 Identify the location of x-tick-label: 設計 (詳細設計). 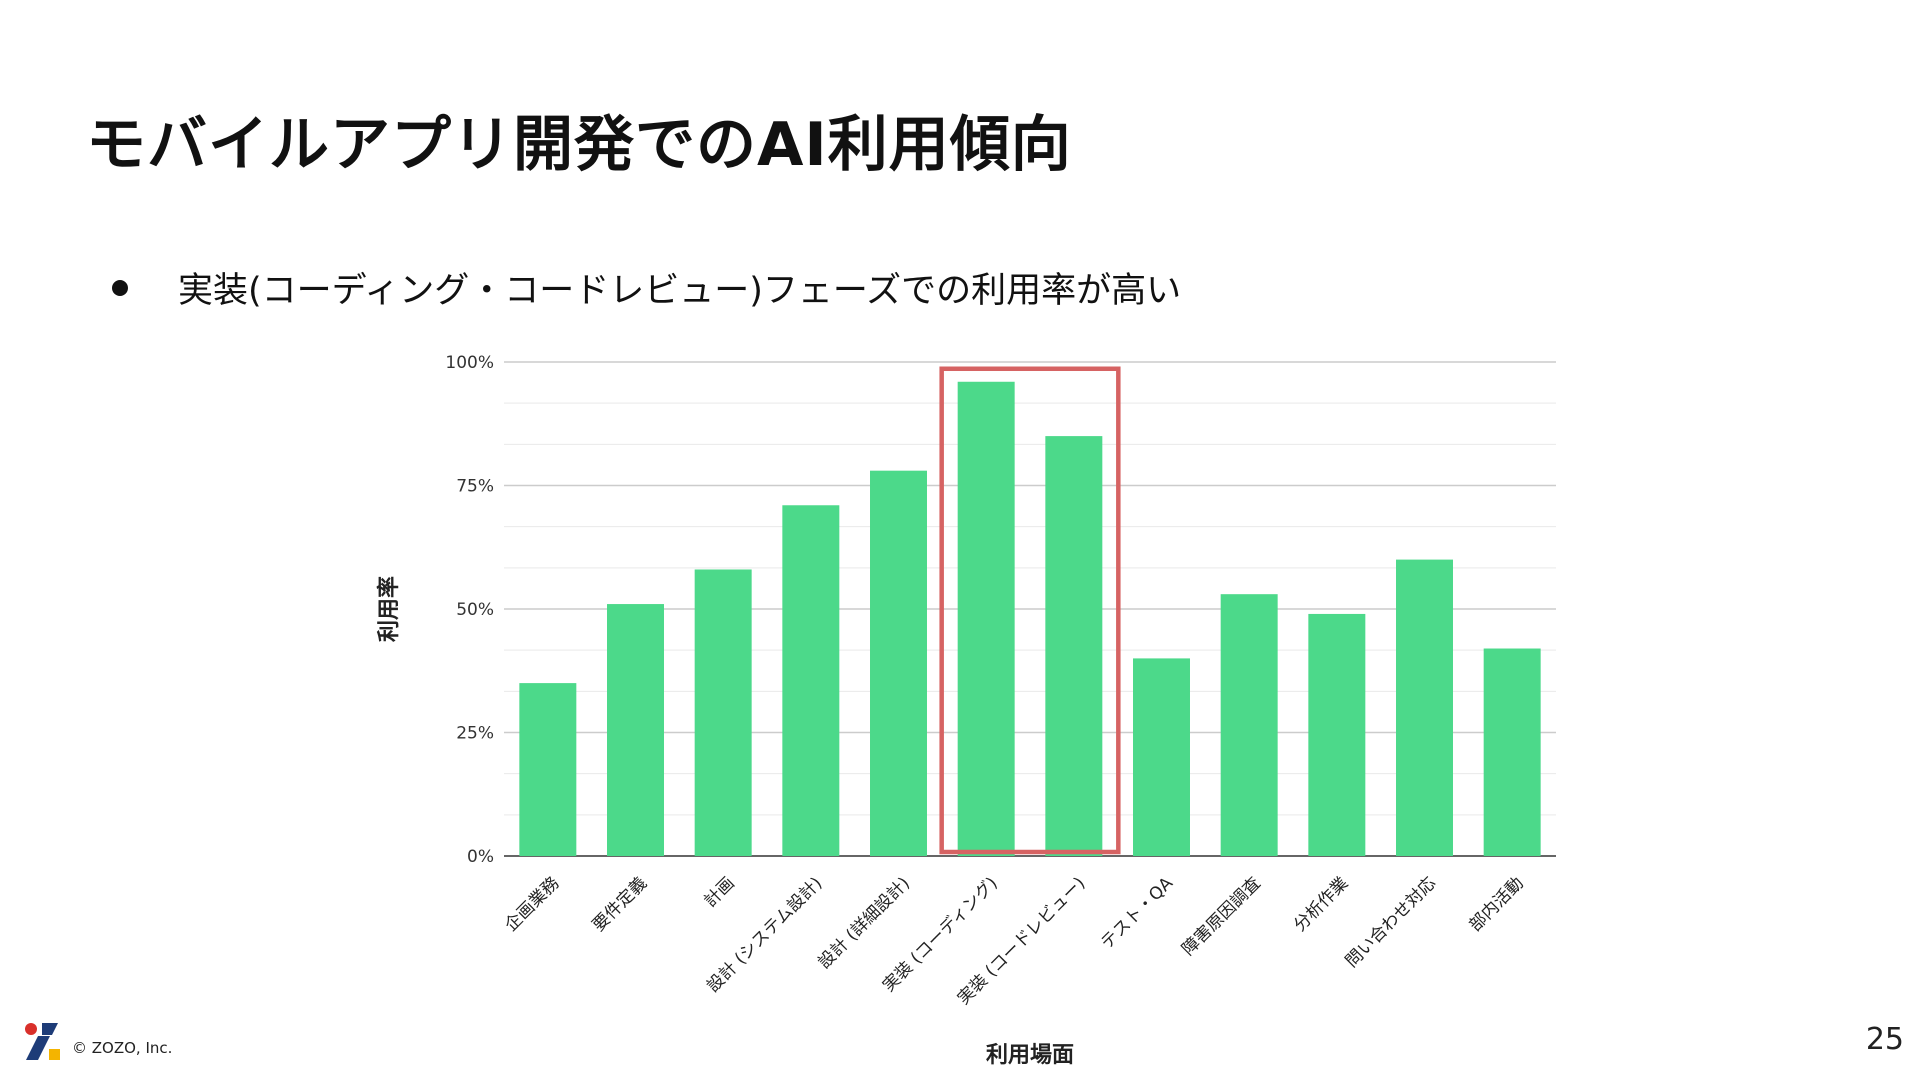
(864, 922).